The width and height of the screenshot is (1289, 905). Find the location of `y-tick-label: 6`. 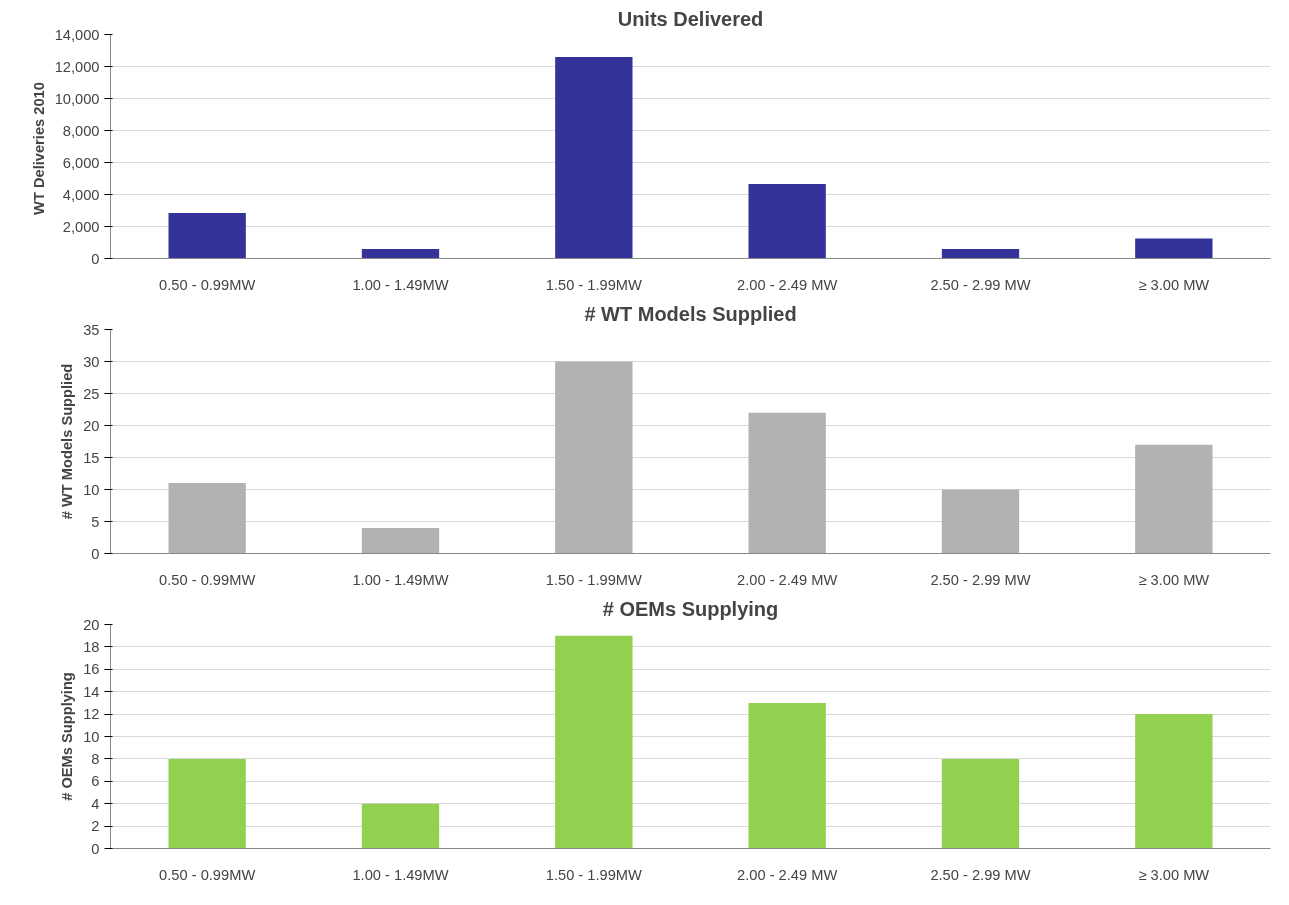

y-tick-label: 6 is located at coordinates (95, 781).